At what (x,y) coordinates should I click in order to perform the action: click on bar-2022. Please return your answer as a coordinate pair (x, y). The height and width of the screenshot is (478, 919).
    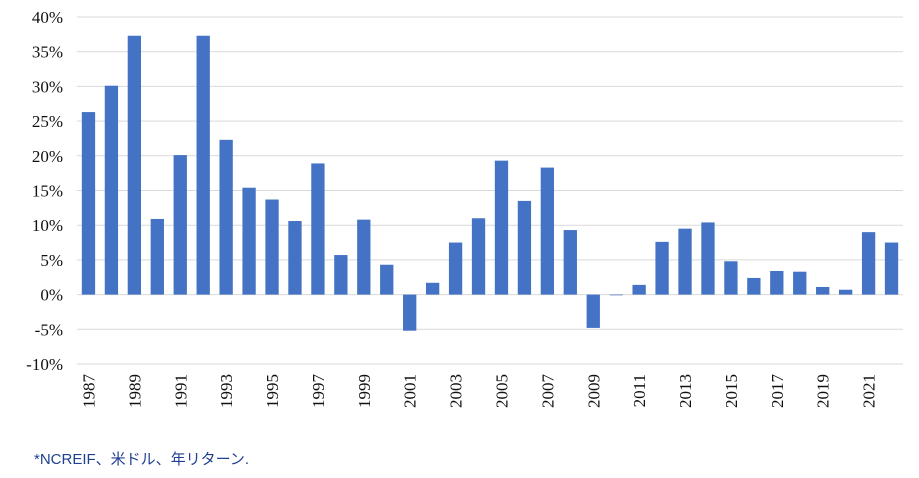
    Looking at the image, I should click on (891, 268).